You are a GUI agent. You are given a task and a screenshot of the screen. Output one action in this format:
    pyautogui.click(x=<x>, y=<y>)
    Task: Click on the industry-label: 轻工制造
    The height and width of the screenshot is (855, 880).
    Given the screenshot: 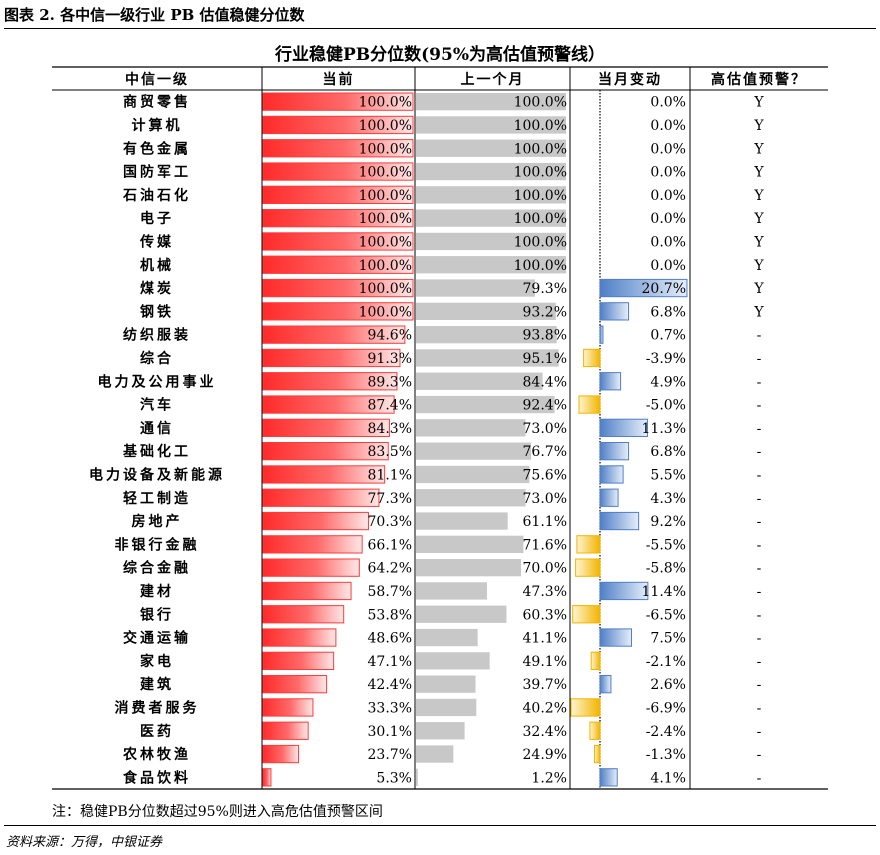 What is the action you would take?
    pyautogui.click(x=157, y=498)
    